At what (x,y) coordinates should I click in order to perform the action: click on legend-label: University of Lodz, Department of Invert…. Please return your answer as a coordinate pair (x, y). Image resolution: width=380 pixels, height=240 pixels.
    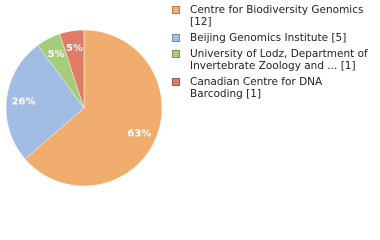
    Looking at the image, I should click on (279, 60).